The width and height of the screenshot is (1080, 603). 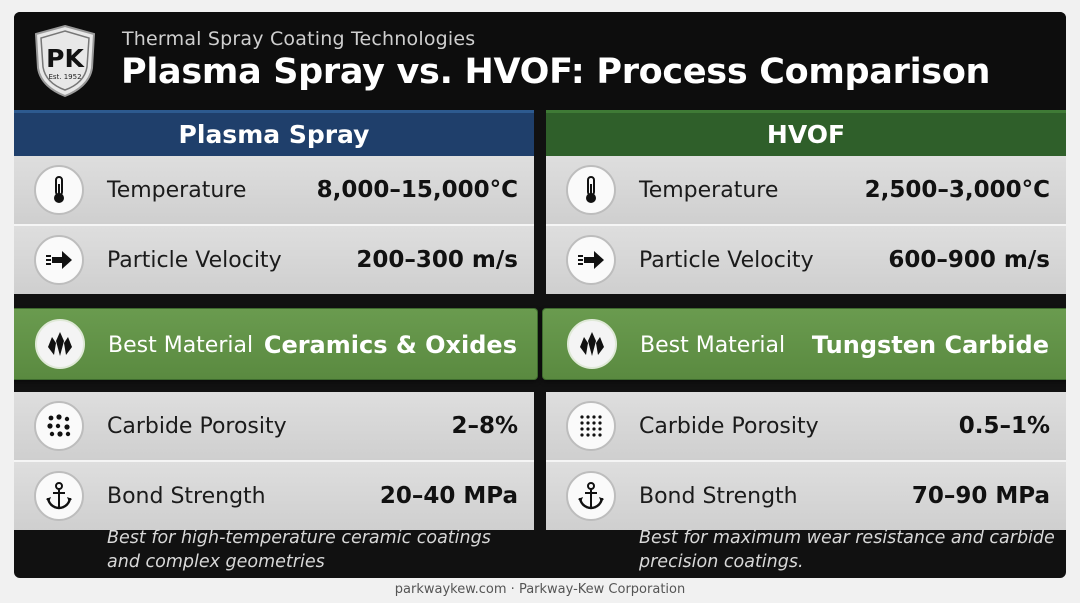 I want to click on row-temperature: Temperature 8,000–15,000°C, so click(x=274, y=190).